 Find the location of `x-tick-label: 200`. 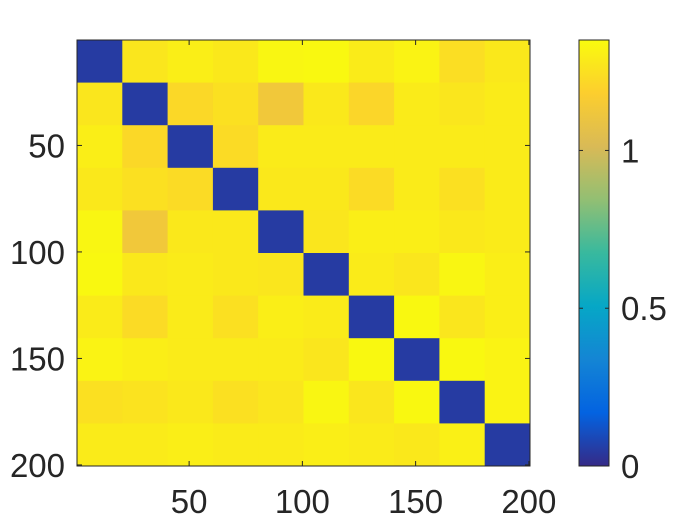

x-tick-label: 200 is located at coordinates (528, 501).